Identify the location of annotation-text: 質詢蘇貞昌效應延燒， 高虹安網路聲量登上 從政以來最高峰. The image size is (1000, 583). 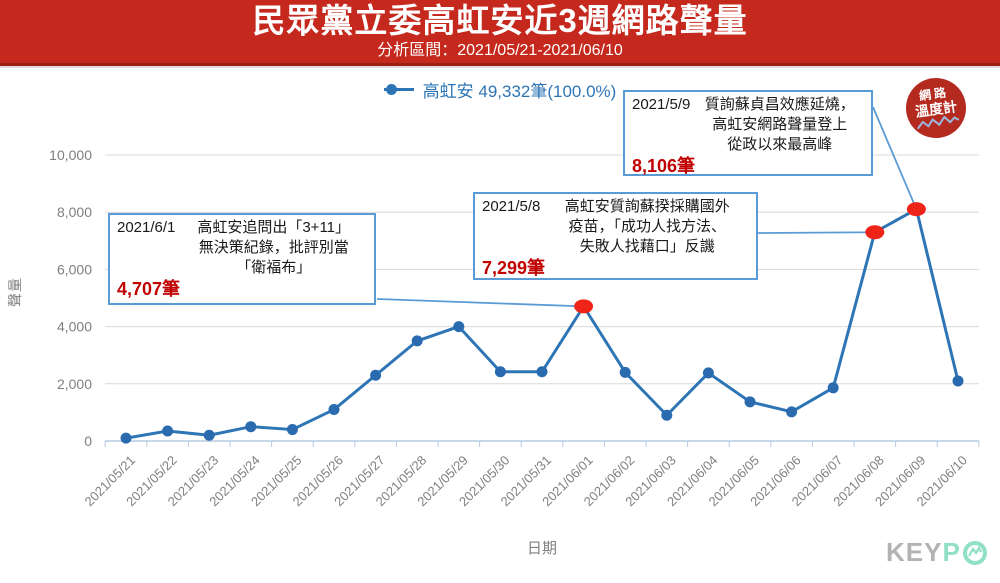
(779, 124).